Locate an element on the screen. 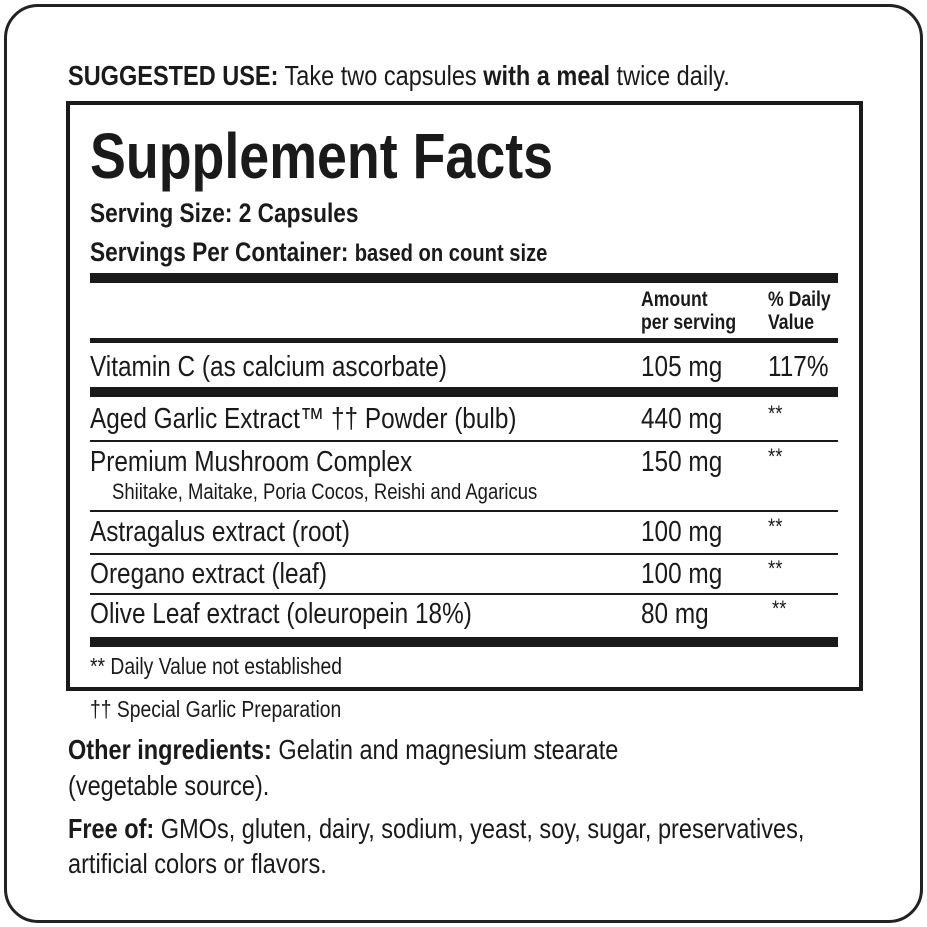 The height and width of the screenshot is (927, 927). row-name: Aged Garlic Extract™ †† Powder (bulb) is located at coordinates (303, 419).